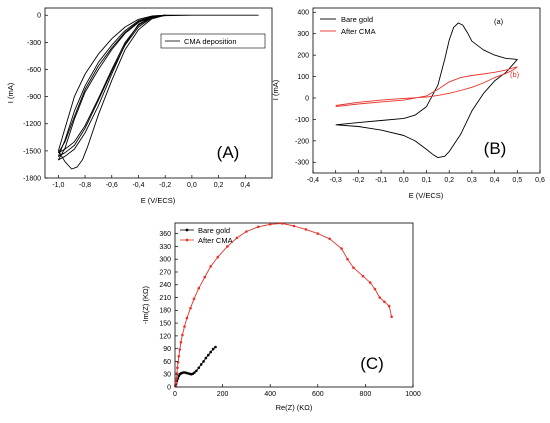 Image resolution: width=550 pixels, height=423 pixels. What do you see at coordinates (372, 363) in the screenshot?
I see `panel-c-letter: (C)` at bounding box center [372, 363].